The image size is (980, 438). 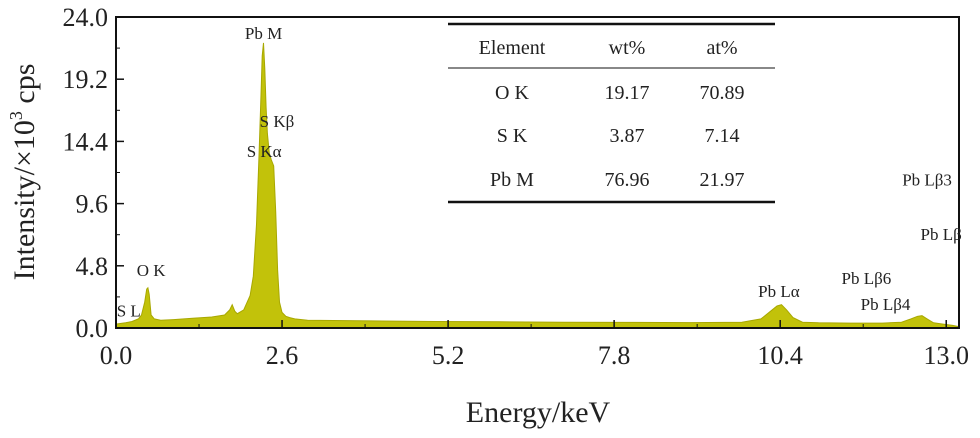 I want to click on x-tick-label: 7.8, so click(x=614, y=355).